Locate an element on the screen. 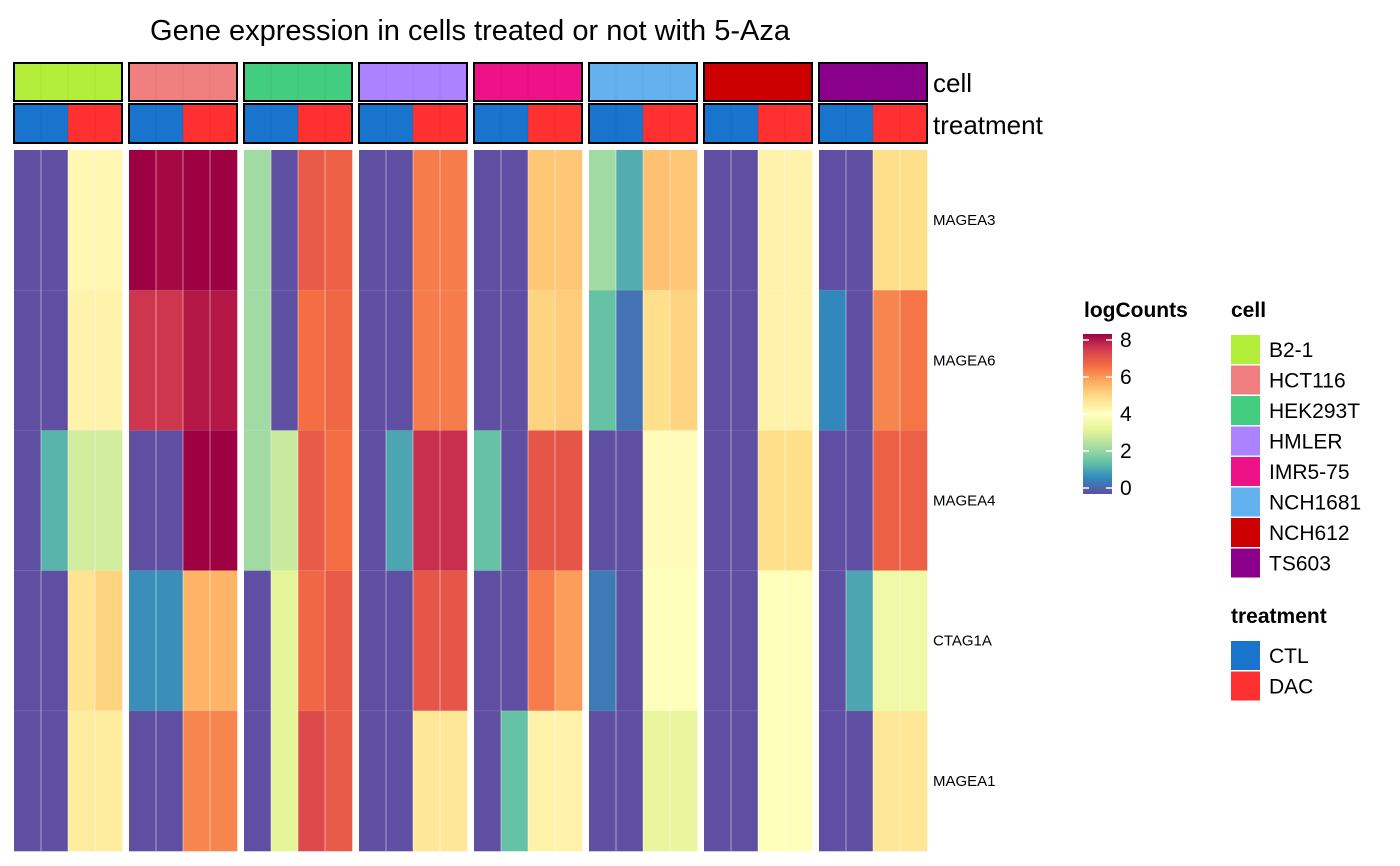 The width and height of the screenshot is (1400, 866). cell-legend-swatch is located at coordinates (1245, 563).